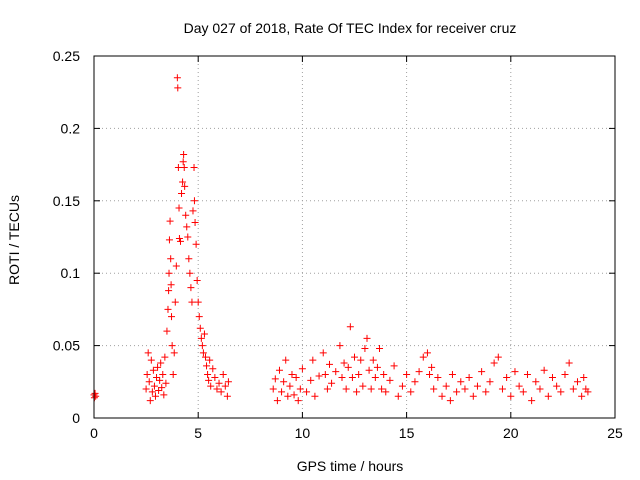 Image resolution: width=640 pixels, height=480 pixels. Describe the element at coordinates (407, 433) in the screenshot. I see `x-tick-label: 15` at that location.